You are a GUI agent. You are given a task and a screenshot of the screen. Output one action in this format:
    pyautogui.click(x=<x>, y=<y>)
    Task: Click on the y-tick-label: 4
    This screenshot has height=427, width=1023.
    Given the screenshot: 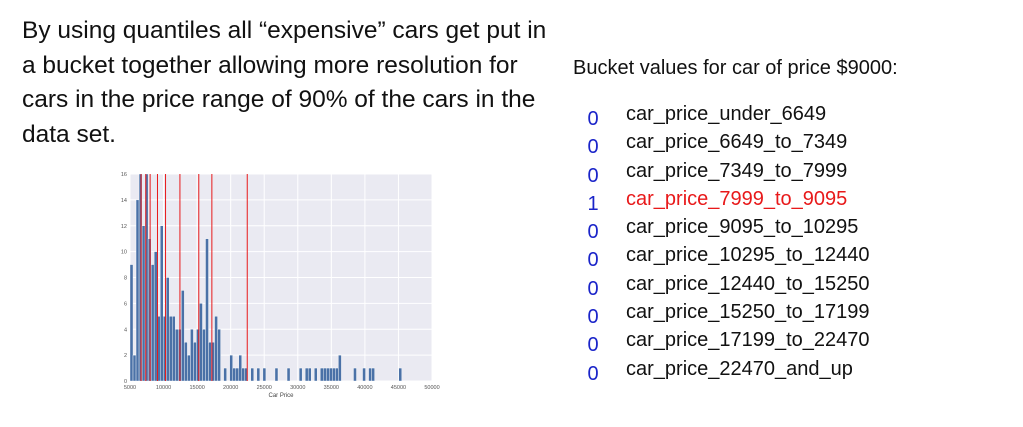 What is the action you would take?
    pyautogui.click(x=125, y=330)
    